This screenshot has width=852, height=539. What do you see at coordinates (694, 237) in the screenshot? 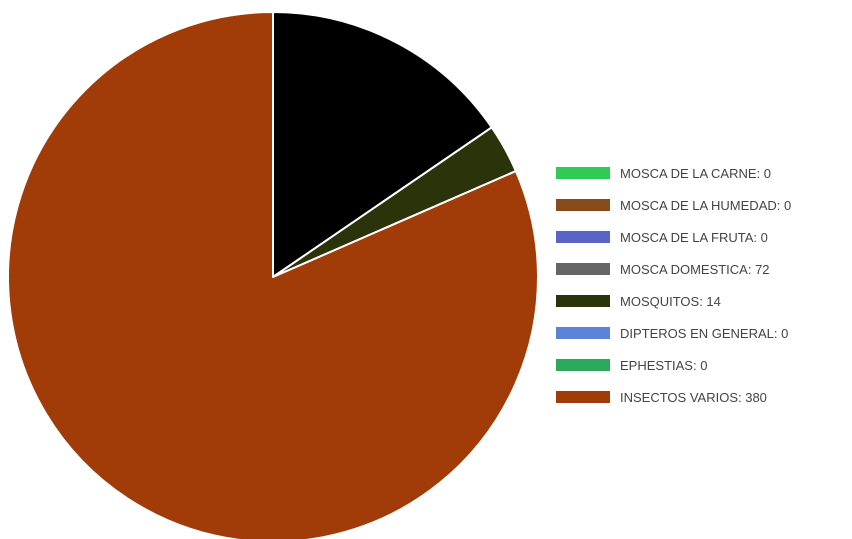
I see `legend-label: MOSCA DE LA FRUTA: 0` at bounding box center [694, 237].